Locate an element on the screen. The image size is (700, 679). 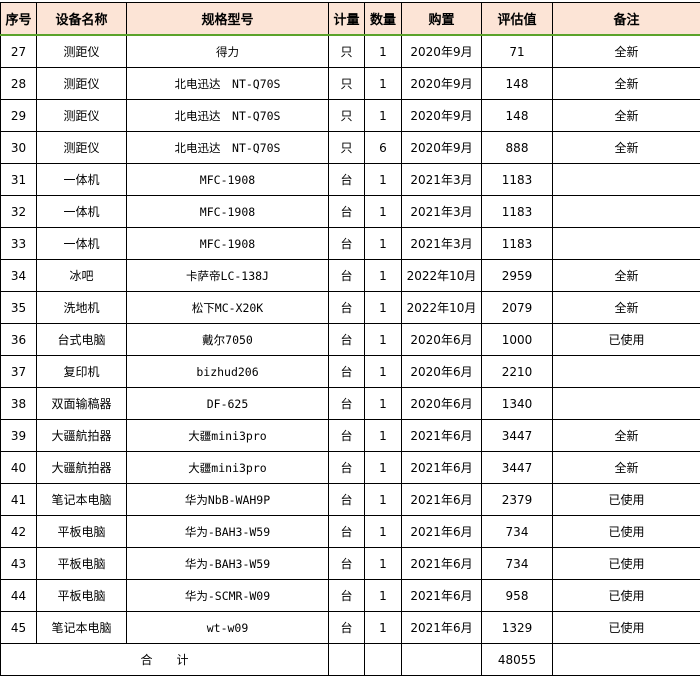
cell-index: 35 is located at coordinates (19, 308).